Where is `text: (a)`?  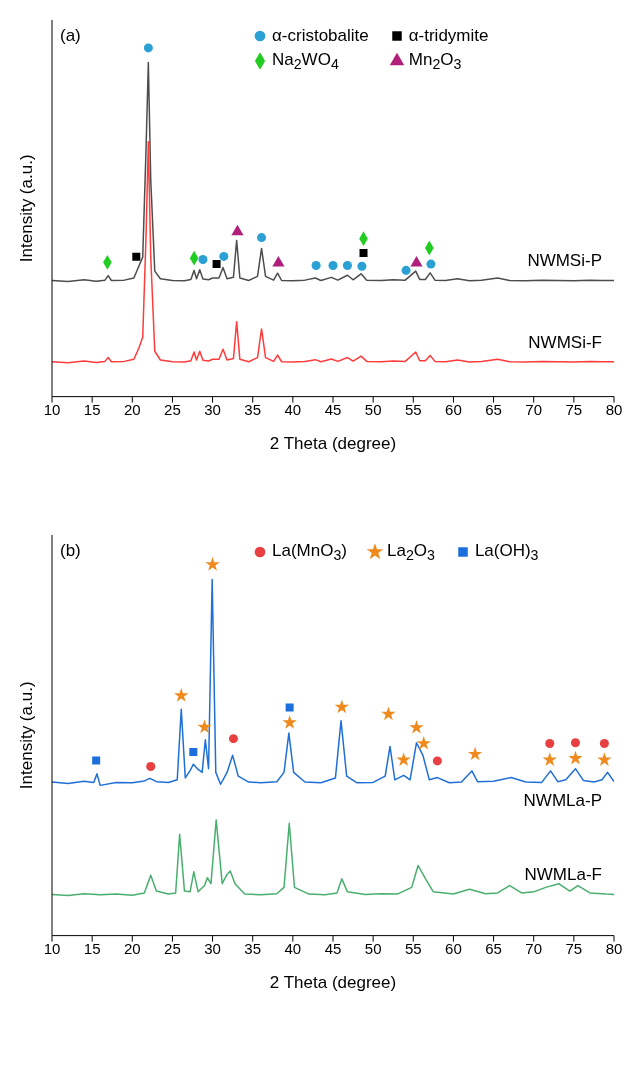 text: (a) is located at coordinates (70, 35).